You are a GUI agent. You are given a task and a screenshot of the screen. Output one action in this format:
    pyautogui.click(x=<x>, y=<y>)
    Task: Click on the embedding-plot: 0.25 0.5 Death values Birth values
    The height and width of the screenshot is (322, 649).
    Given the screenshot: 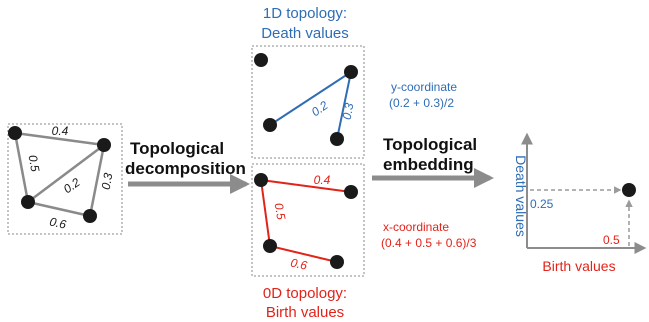 What is the action you would take?
    pyautogui.click(x=580, y=203)
    